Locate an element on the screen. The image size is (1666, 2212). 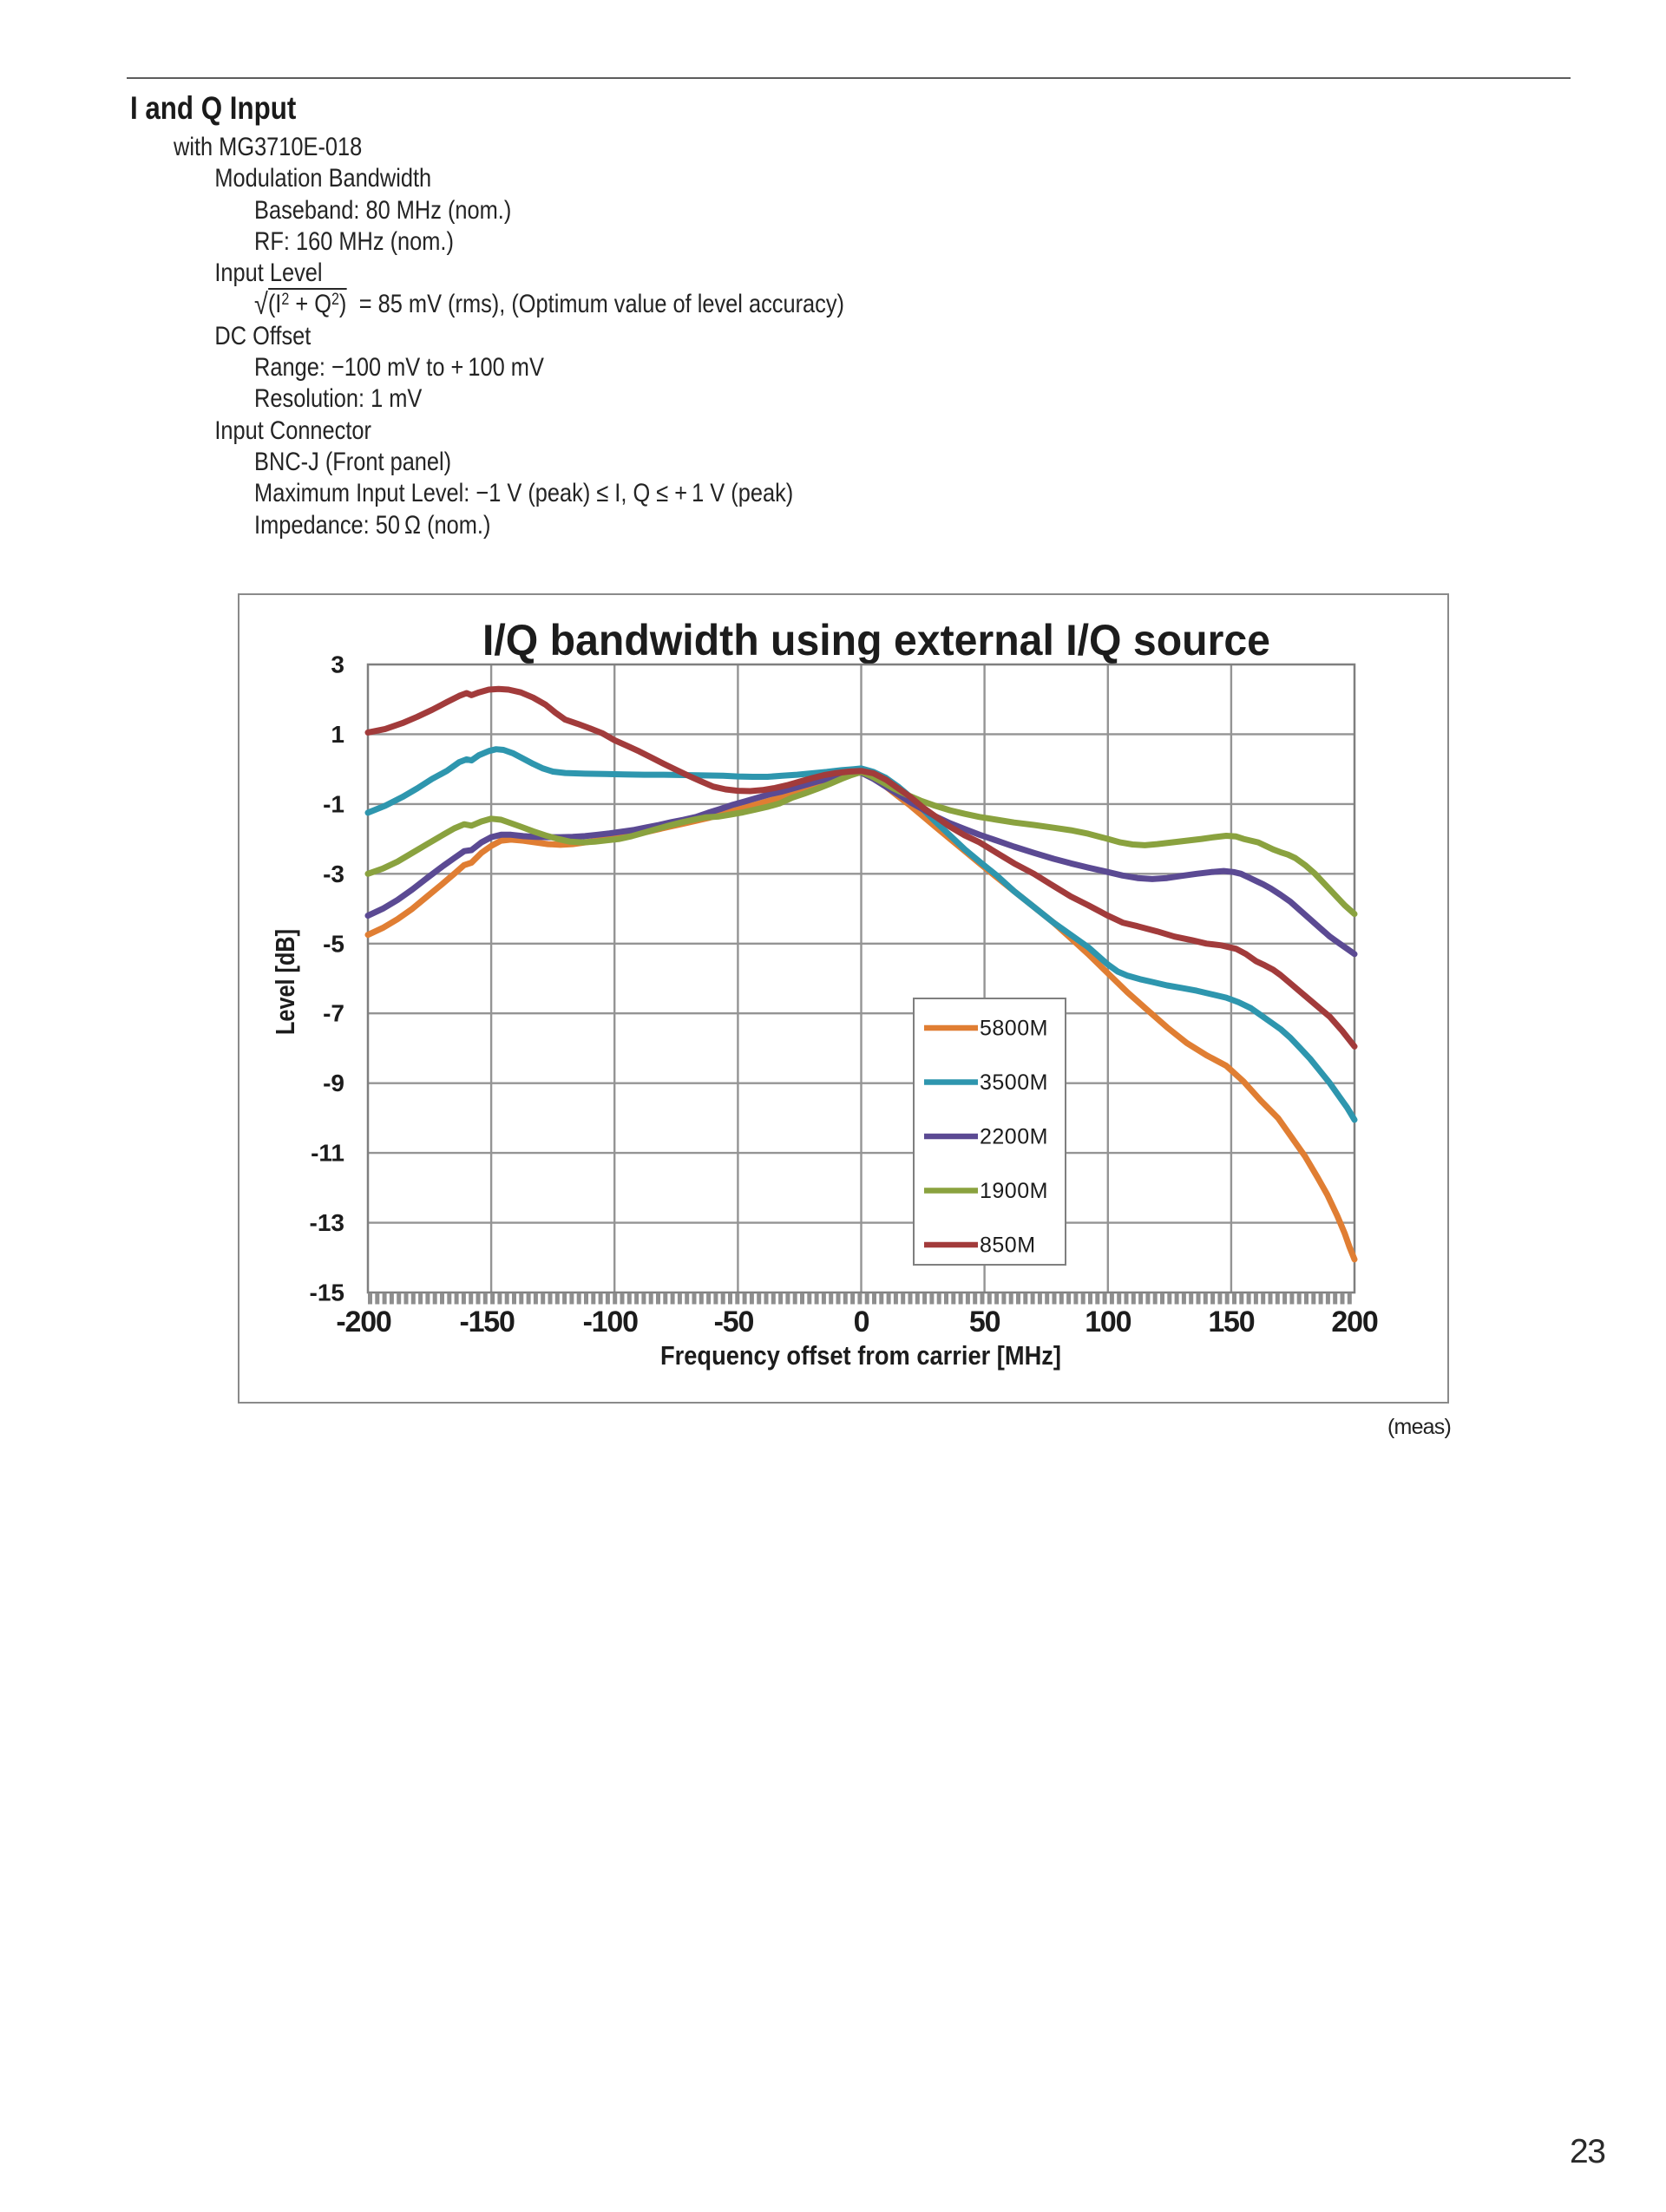
svg-text: 0 is located at coordinates (861, 1322).